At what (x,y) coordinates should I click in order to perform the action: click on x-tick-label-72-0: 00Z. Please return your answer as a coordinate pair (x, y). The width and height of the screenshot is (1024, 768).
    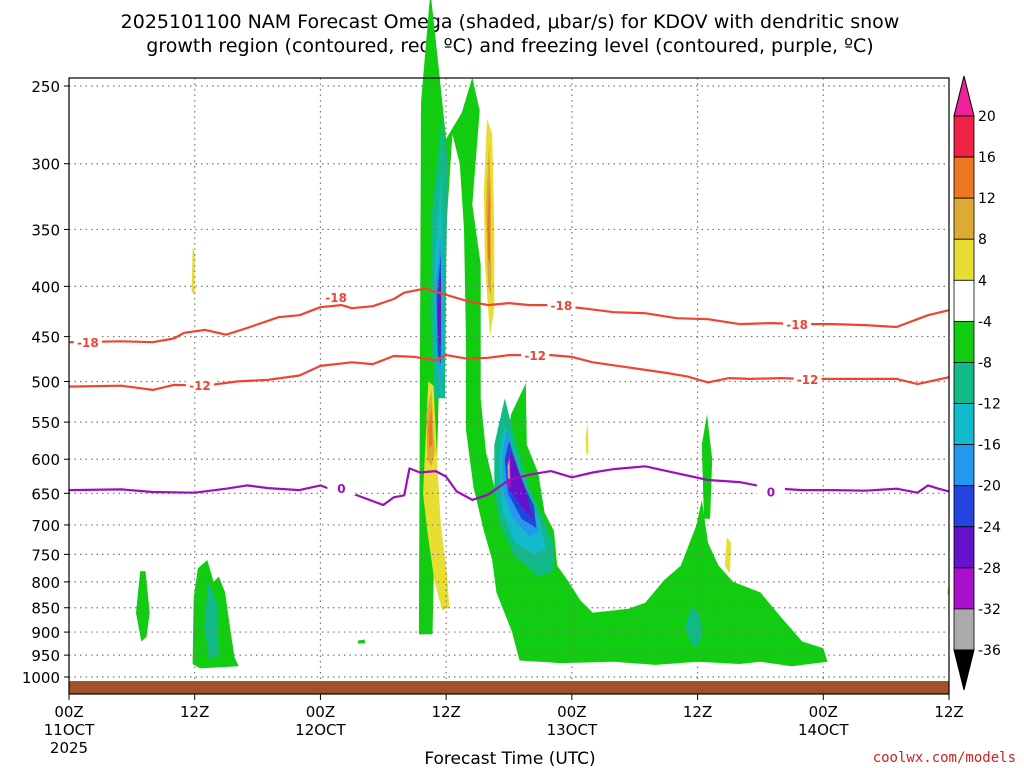
    Looking at the image, I should click on (823, 712).